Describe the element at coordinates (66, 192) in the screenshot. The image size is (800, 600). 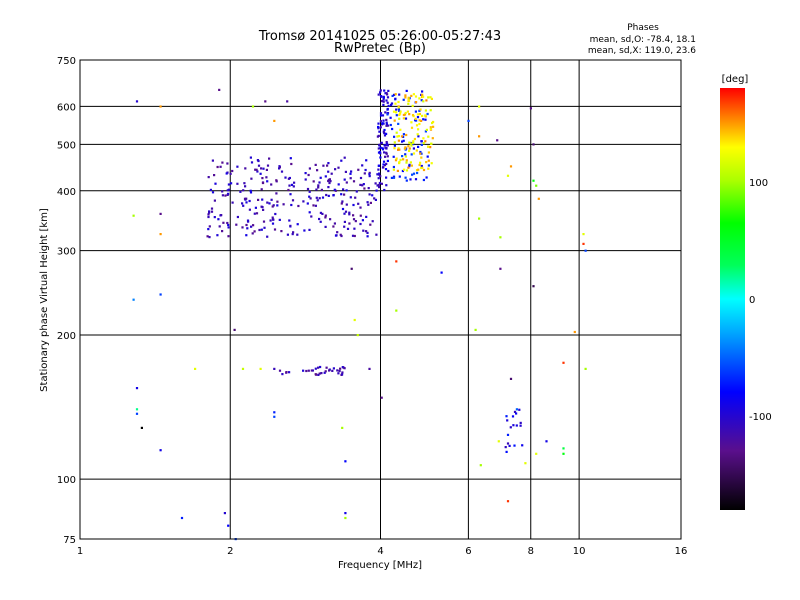
I see `y-tick-label: 400` at that location.